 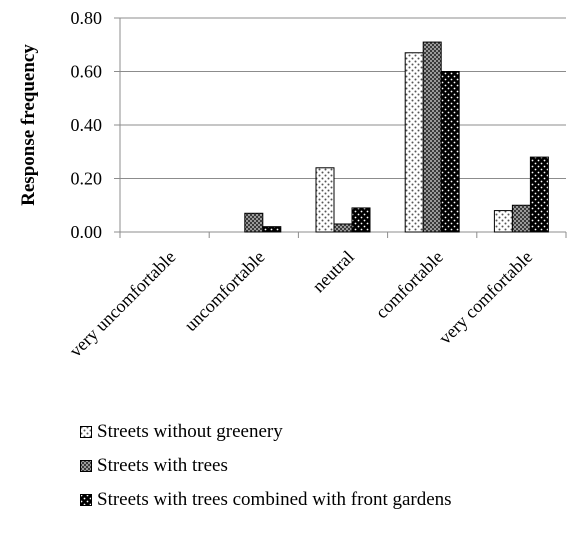 What do you see at coordinates (122, 304) in the screenshot?
I see `x-tick-label: very uncomfortable` at bounding box center [122, 304].